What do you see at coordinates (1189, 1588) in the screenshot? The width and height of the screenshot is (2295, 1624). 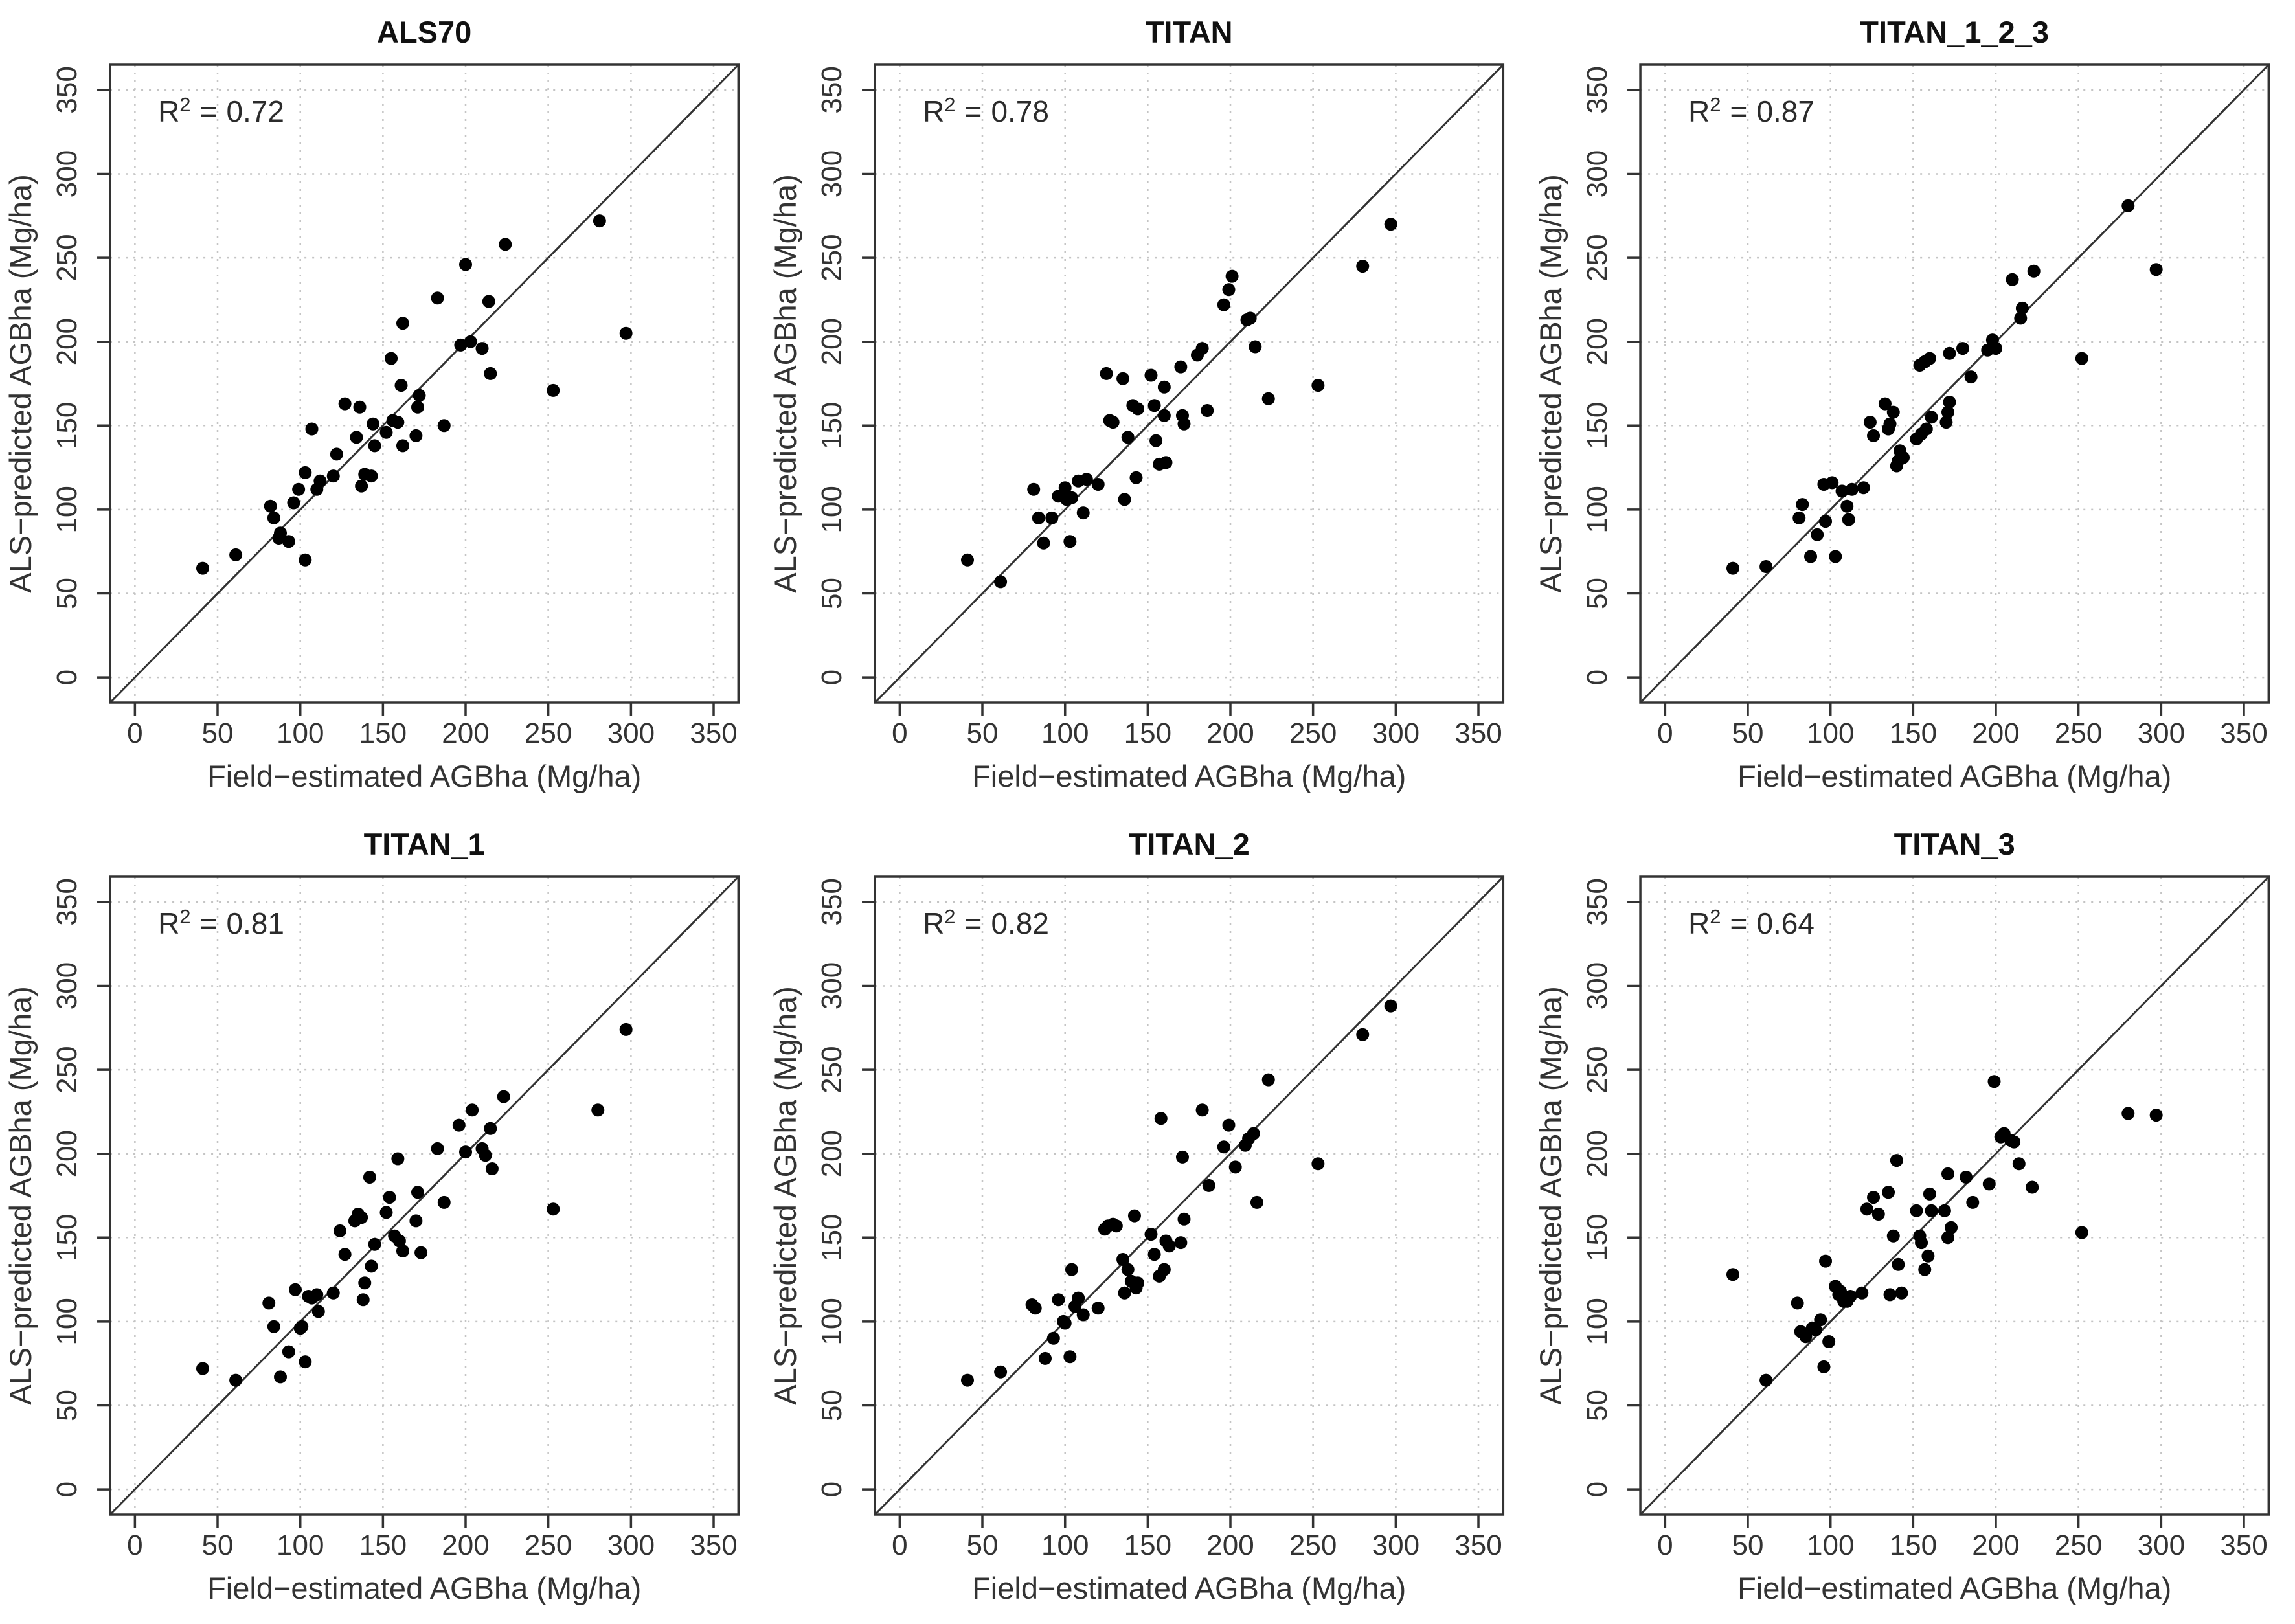 I see `x-axis-label: Field−estimated AGBha (Mg/ha)` at bounding box center [1189, 1588].